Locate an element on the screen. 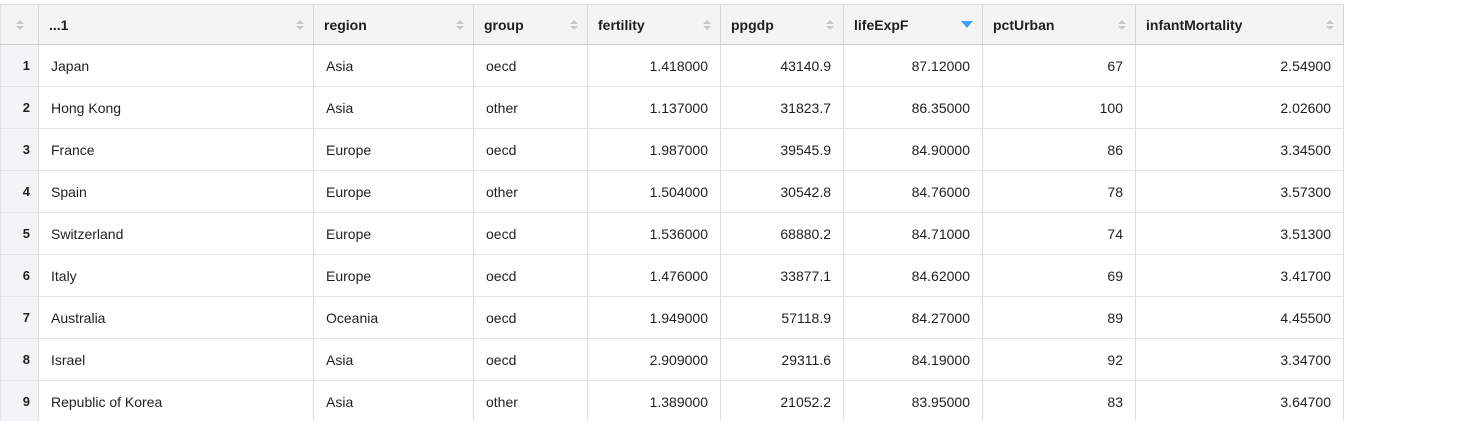 This screenshot has width=1458, height=421. column-header-label: pctUrban is located at coordinates (1024, 24).